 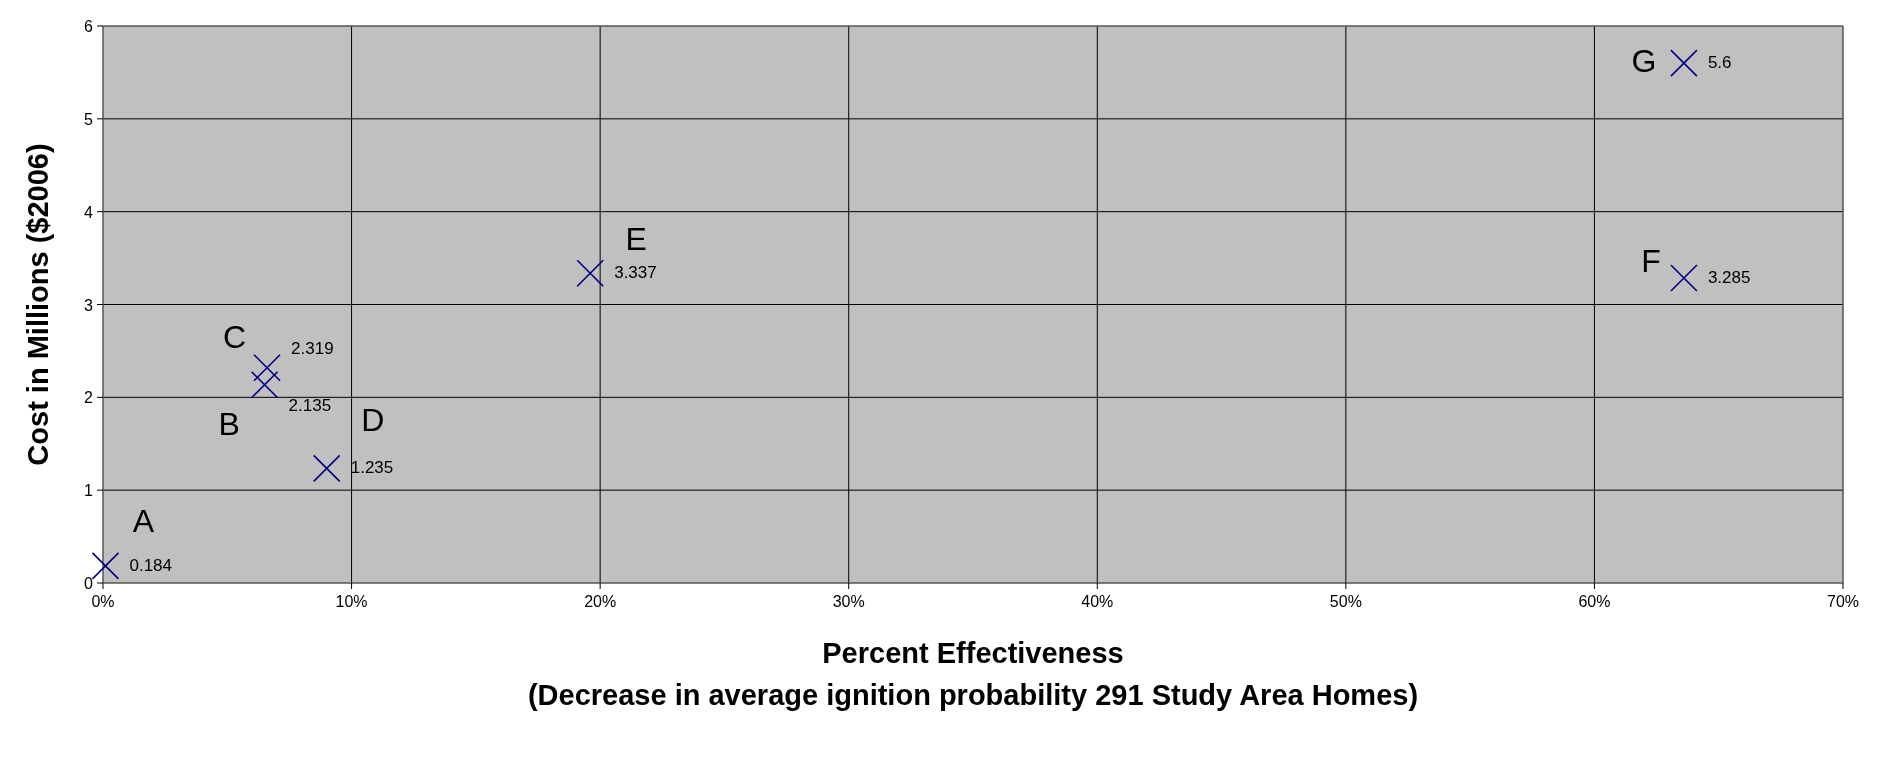 I want to click on annotation: C, so click(x=235, y=337).